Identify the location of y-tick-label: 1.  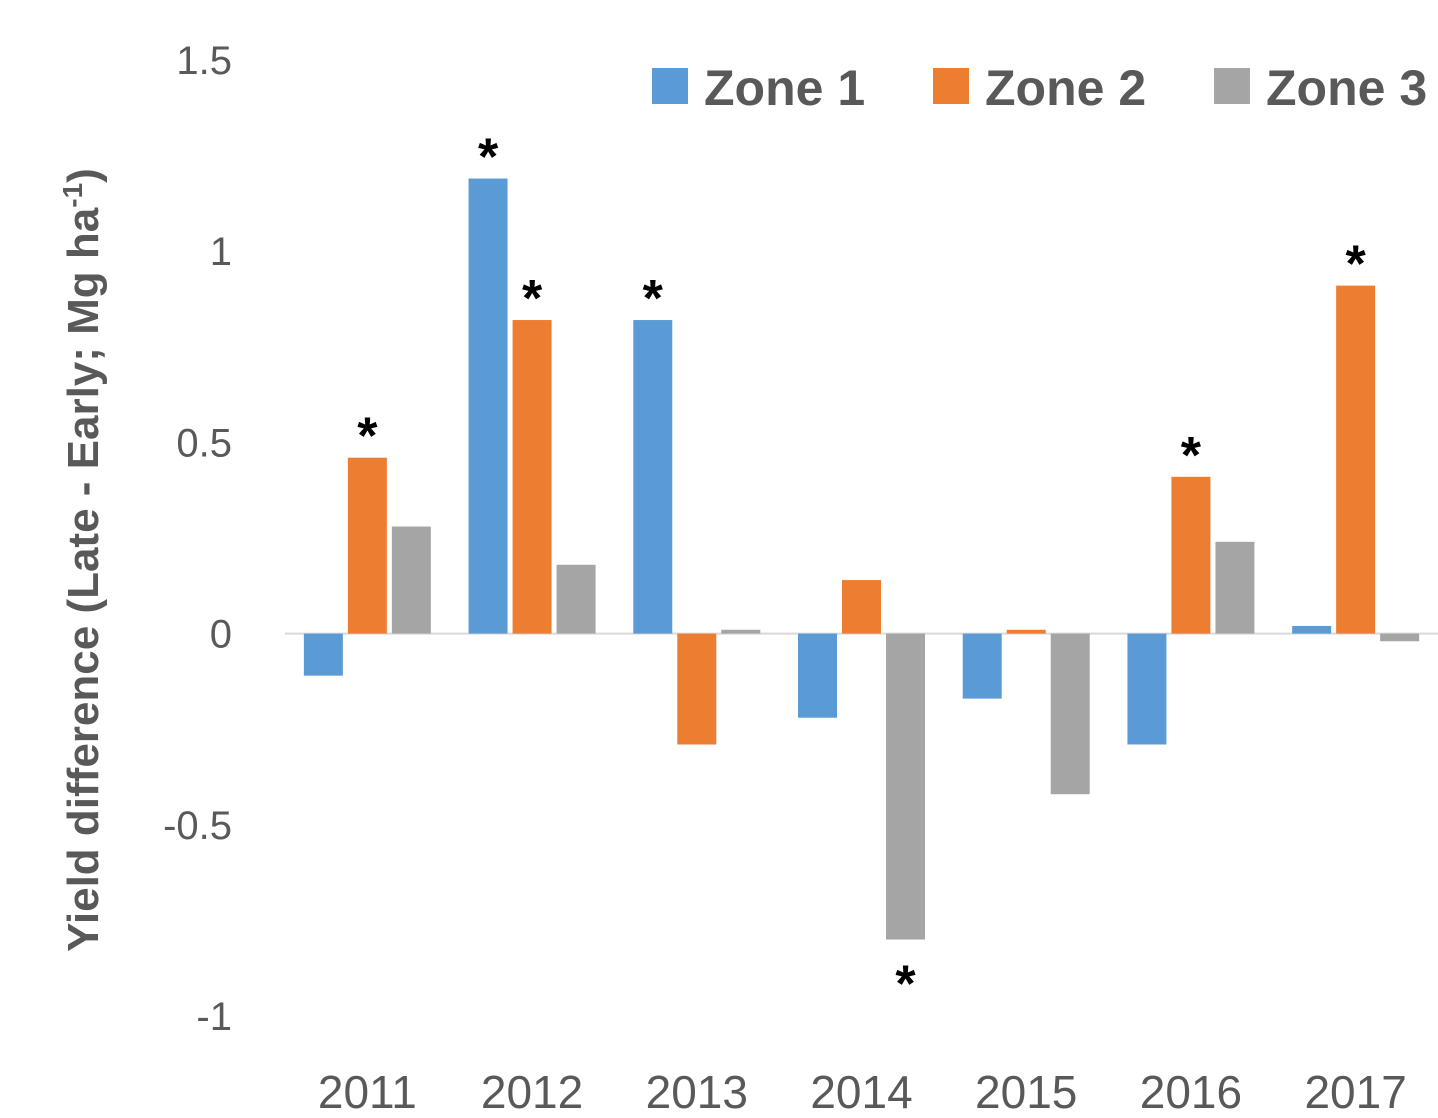
(221, 252).